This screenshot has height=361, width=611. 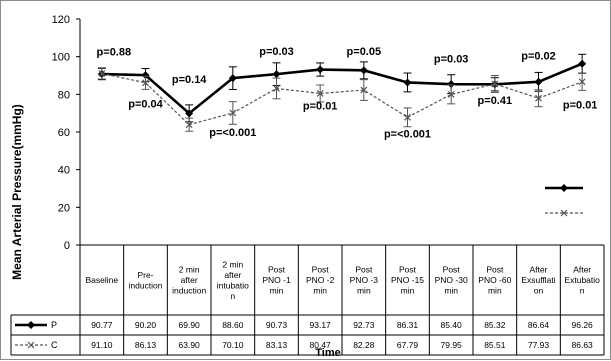 I want to click on table-cell-P: 86.31, so click(x=408, y=325).